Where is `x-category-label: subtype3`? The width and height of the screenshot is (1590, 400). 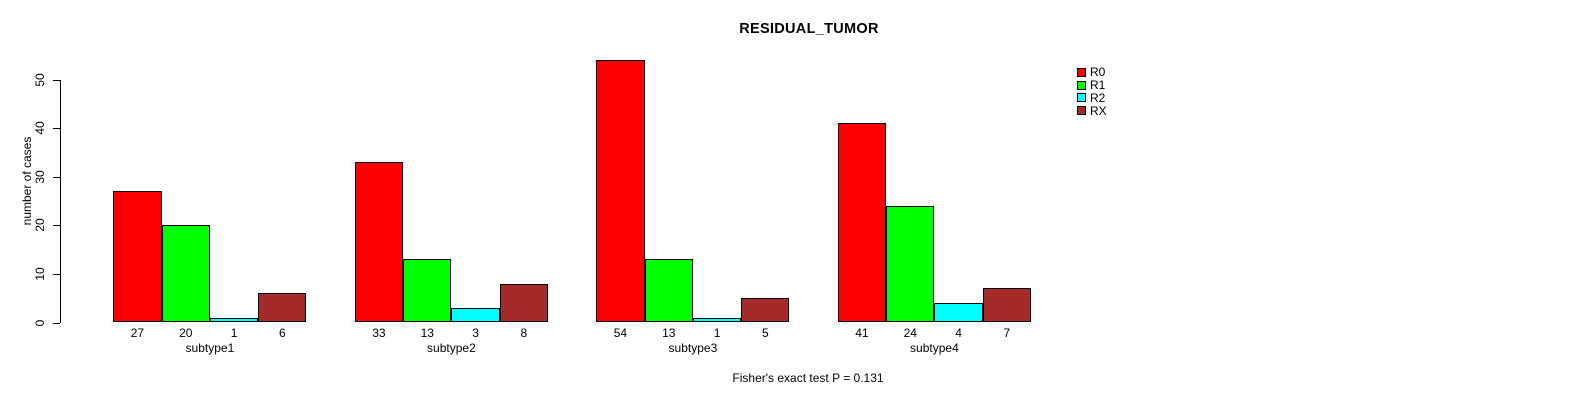 x-category-label: subtype3 is located at coordinates (693, 347).